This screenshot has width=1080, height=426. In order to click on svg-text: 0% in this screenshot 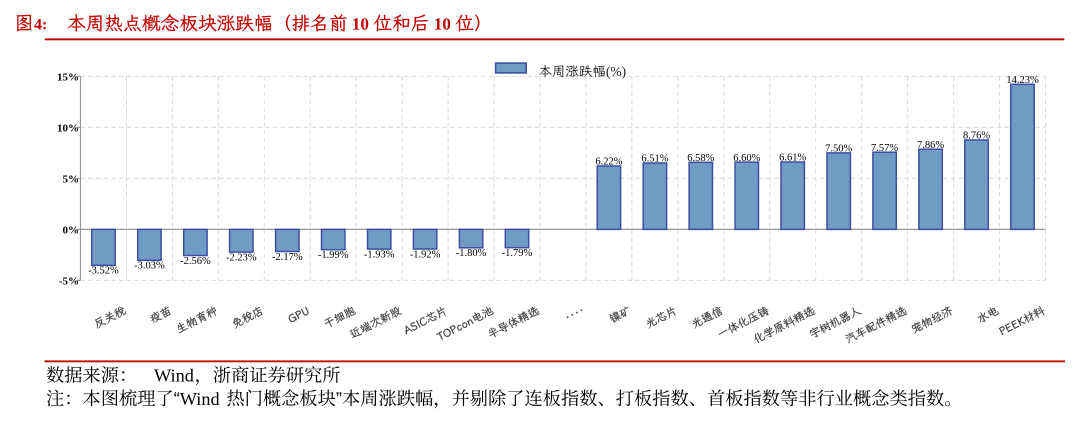, I will do `click(71, 230)`.